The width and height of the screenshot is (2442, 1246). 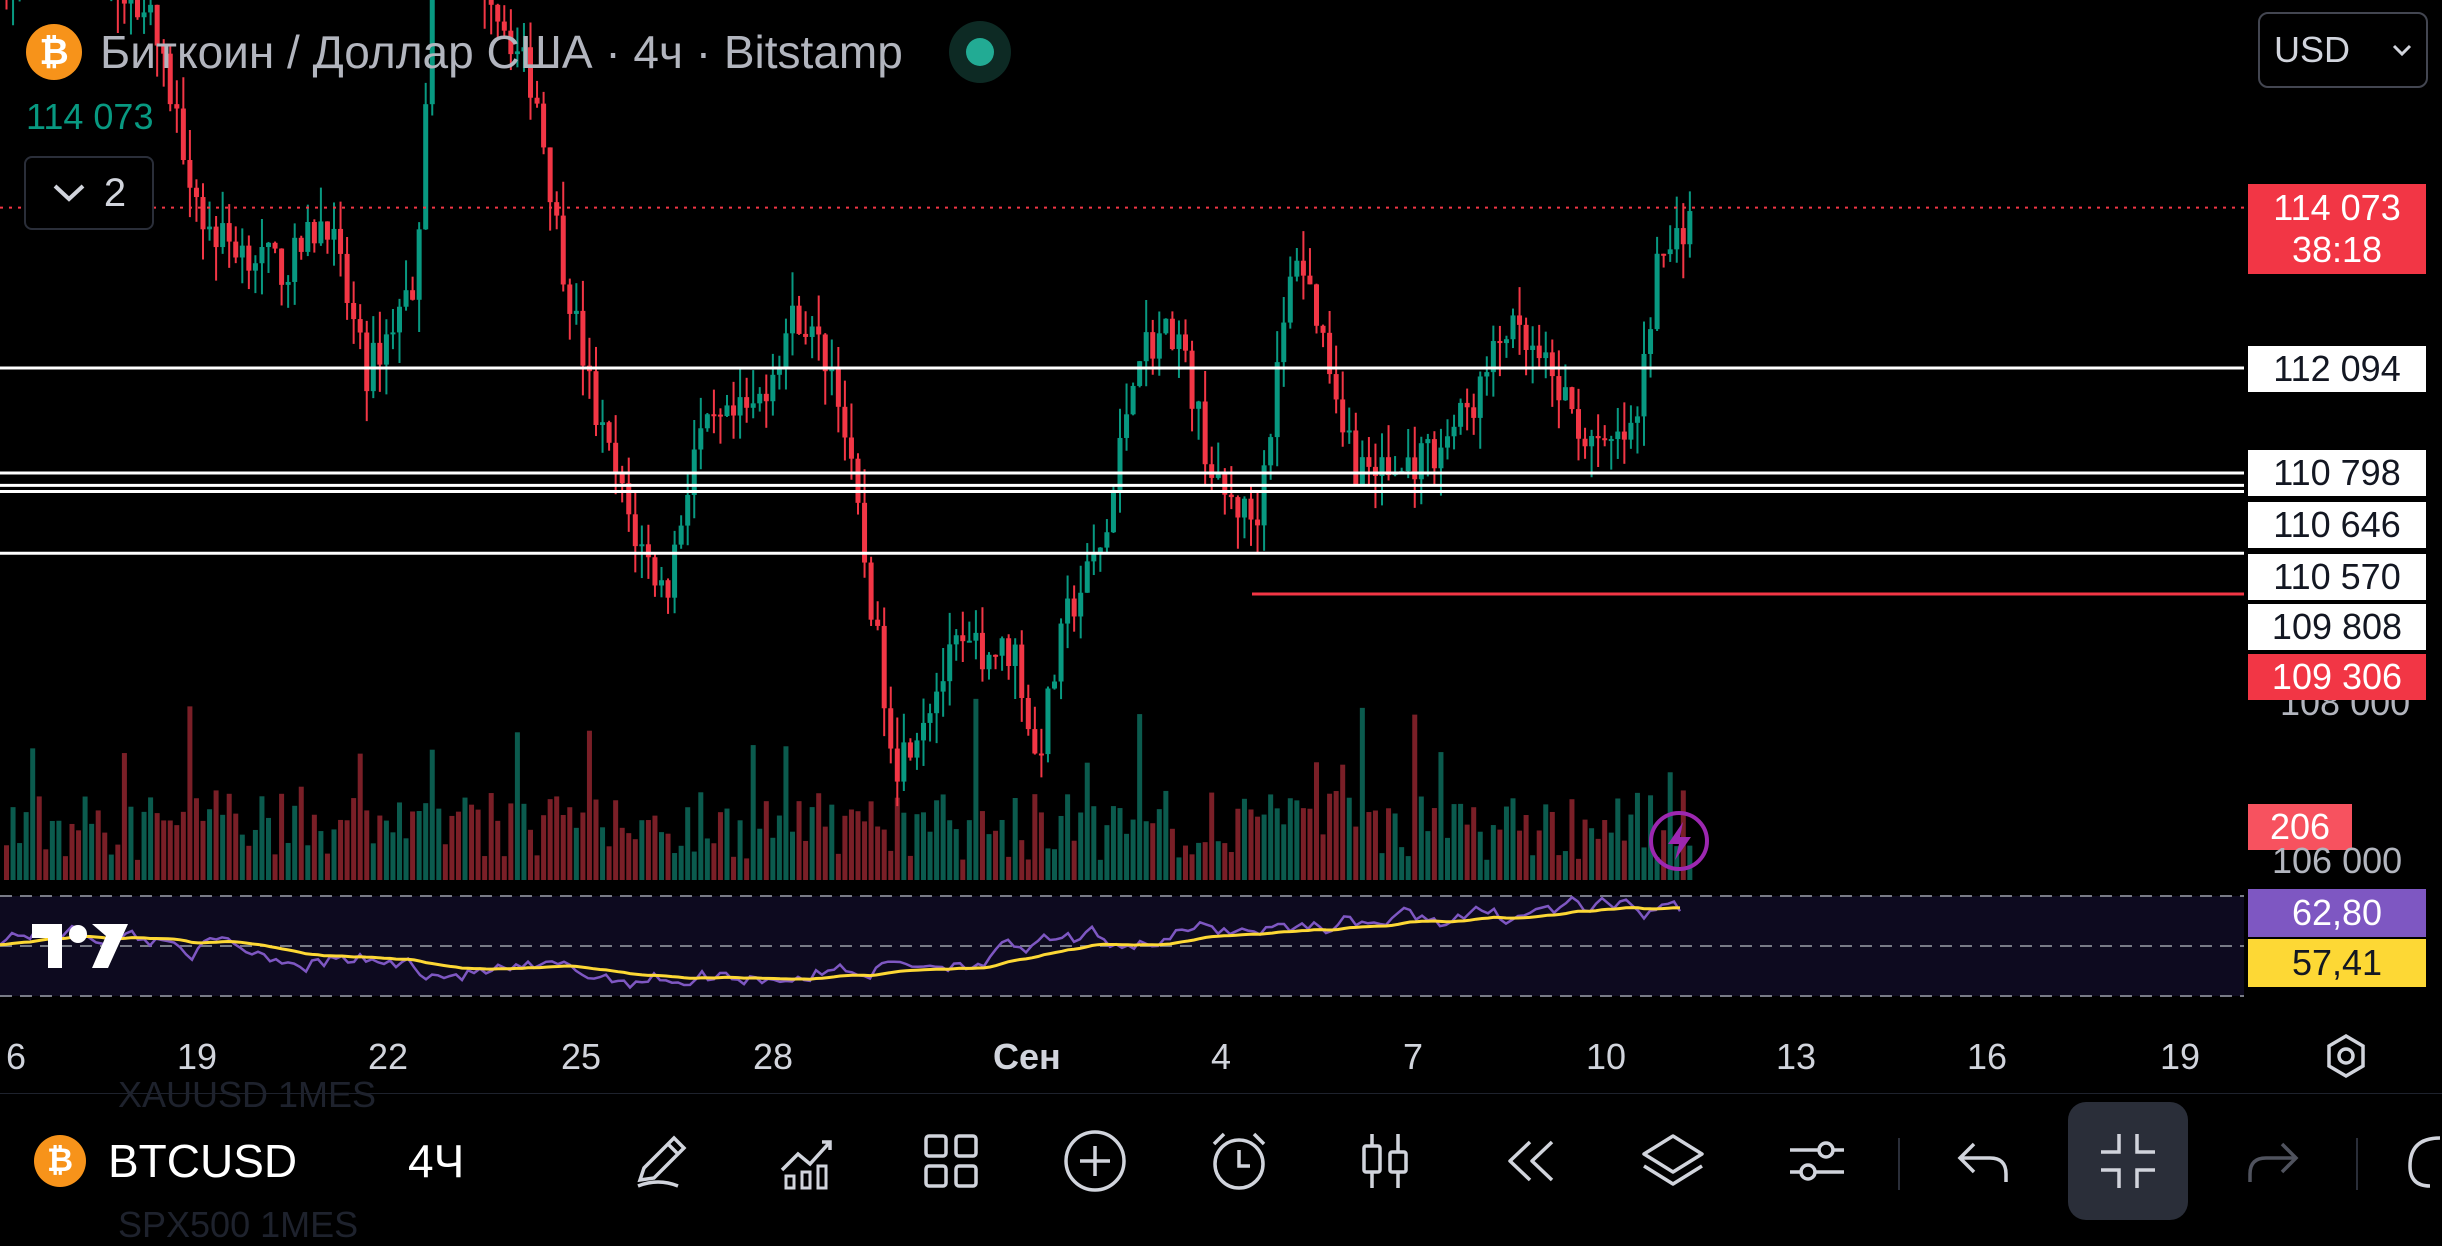 I want to click on ghost-watchlist-row: XAUUSD 1MES, so click(x=247, y=1094).